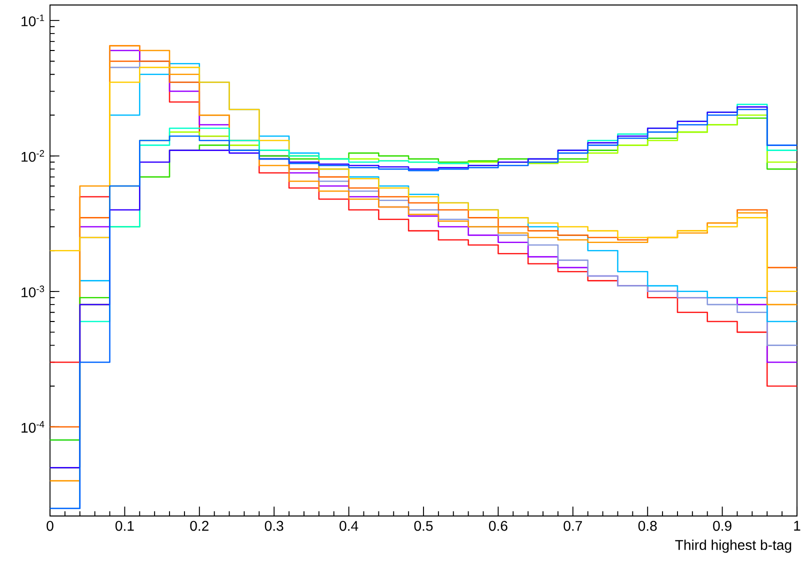 This screenshot has height=563, width=805. I want to click on x-tick-label: 0.9, so click(722, 525).